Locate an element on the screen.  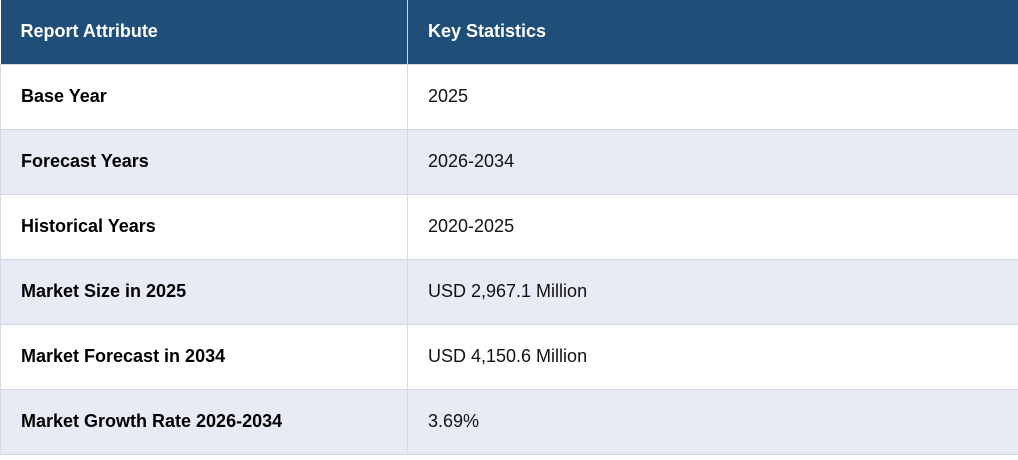
row-attribute: Historical Years is located at coordinates (204, 226).